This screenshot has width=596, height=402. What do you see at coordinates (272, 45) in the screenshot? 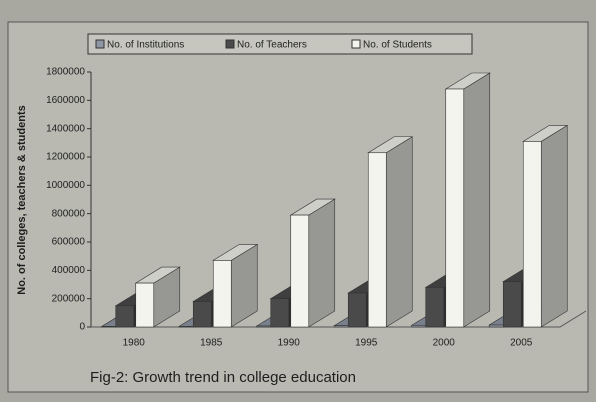
I see `legend-label: No. of Teachers` at bounding box center [272, 45].